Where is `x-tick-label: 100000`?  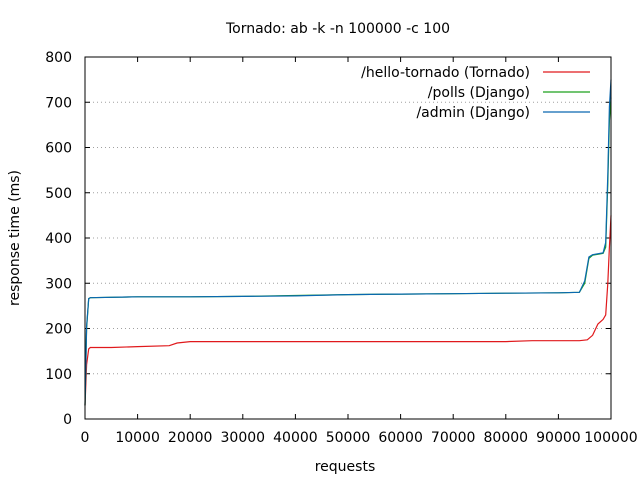
x-tick-label: 100000 is located at coordinates (610, 438).